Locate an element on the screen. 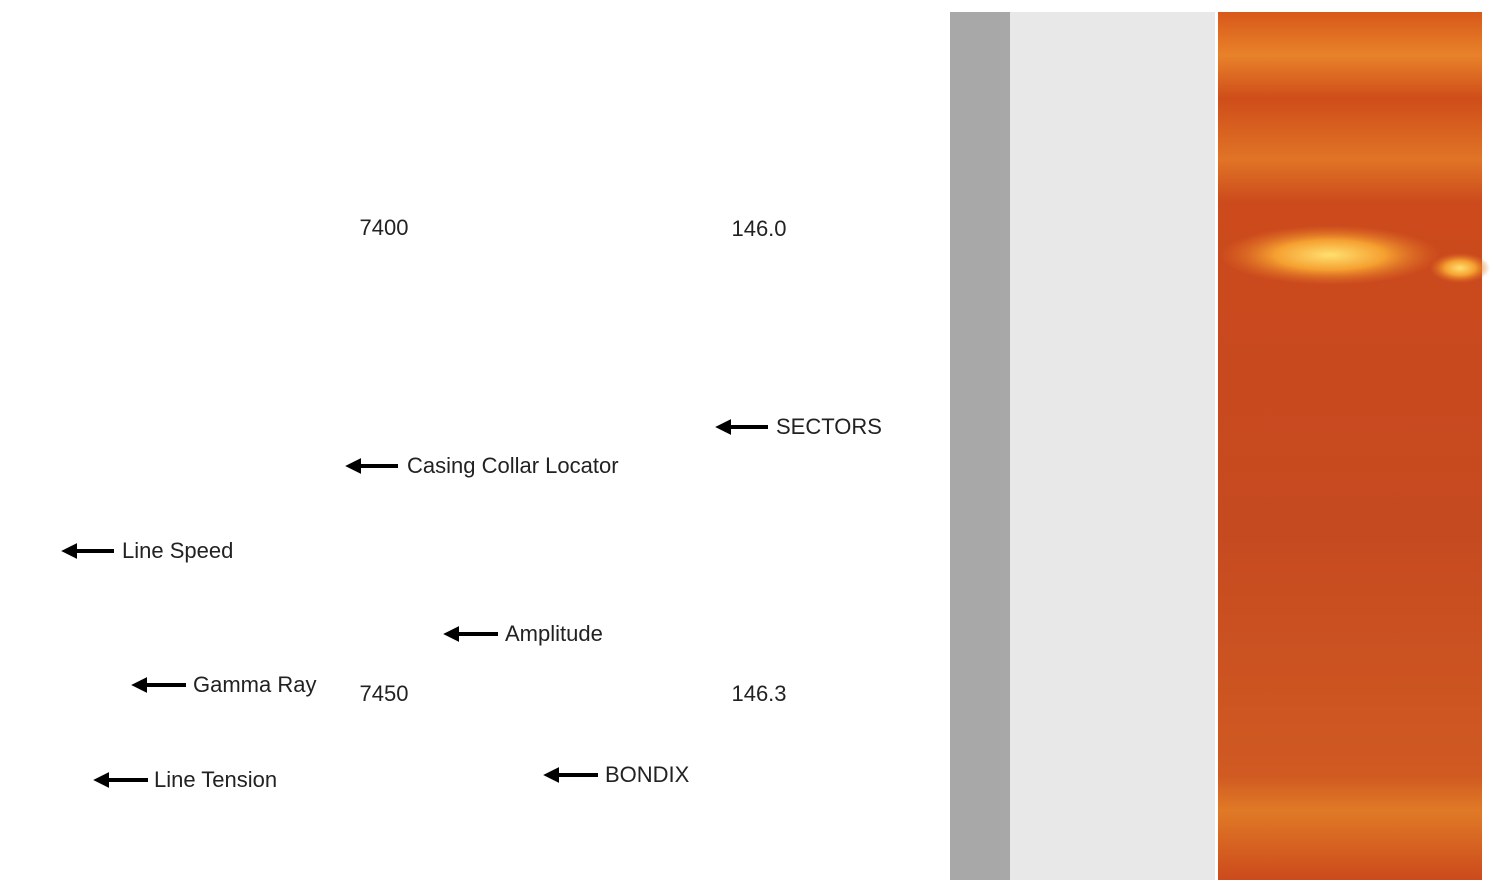 The width and height of the screenshot is (1494, 887). annotation: Line Tension is located at coordinates (215, 779).